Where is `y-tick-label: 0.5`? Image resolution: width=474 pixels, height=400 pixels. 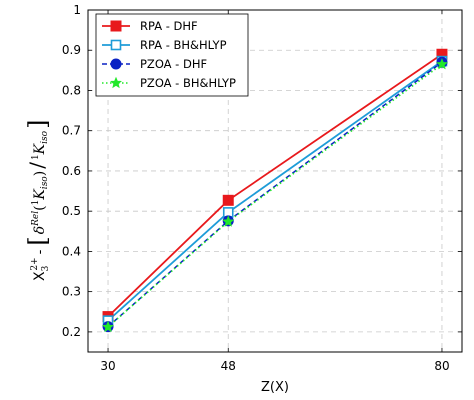 y-tick-label: 0.5 is located at coordinates (71, 211).